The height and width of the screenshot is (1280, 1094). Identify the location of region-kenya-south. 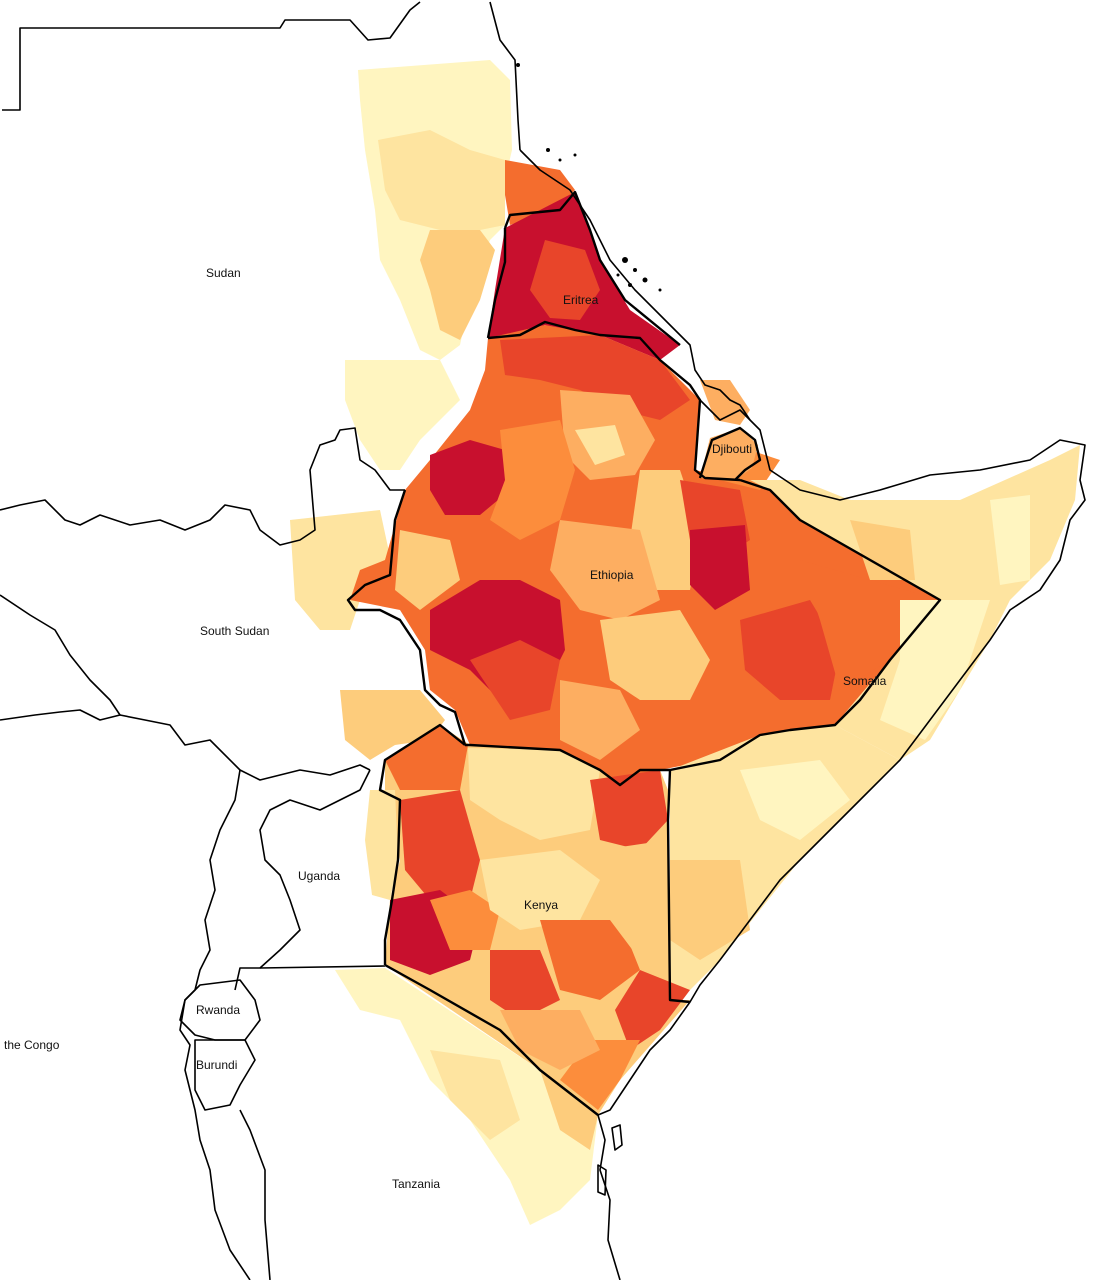
(550, 1040).